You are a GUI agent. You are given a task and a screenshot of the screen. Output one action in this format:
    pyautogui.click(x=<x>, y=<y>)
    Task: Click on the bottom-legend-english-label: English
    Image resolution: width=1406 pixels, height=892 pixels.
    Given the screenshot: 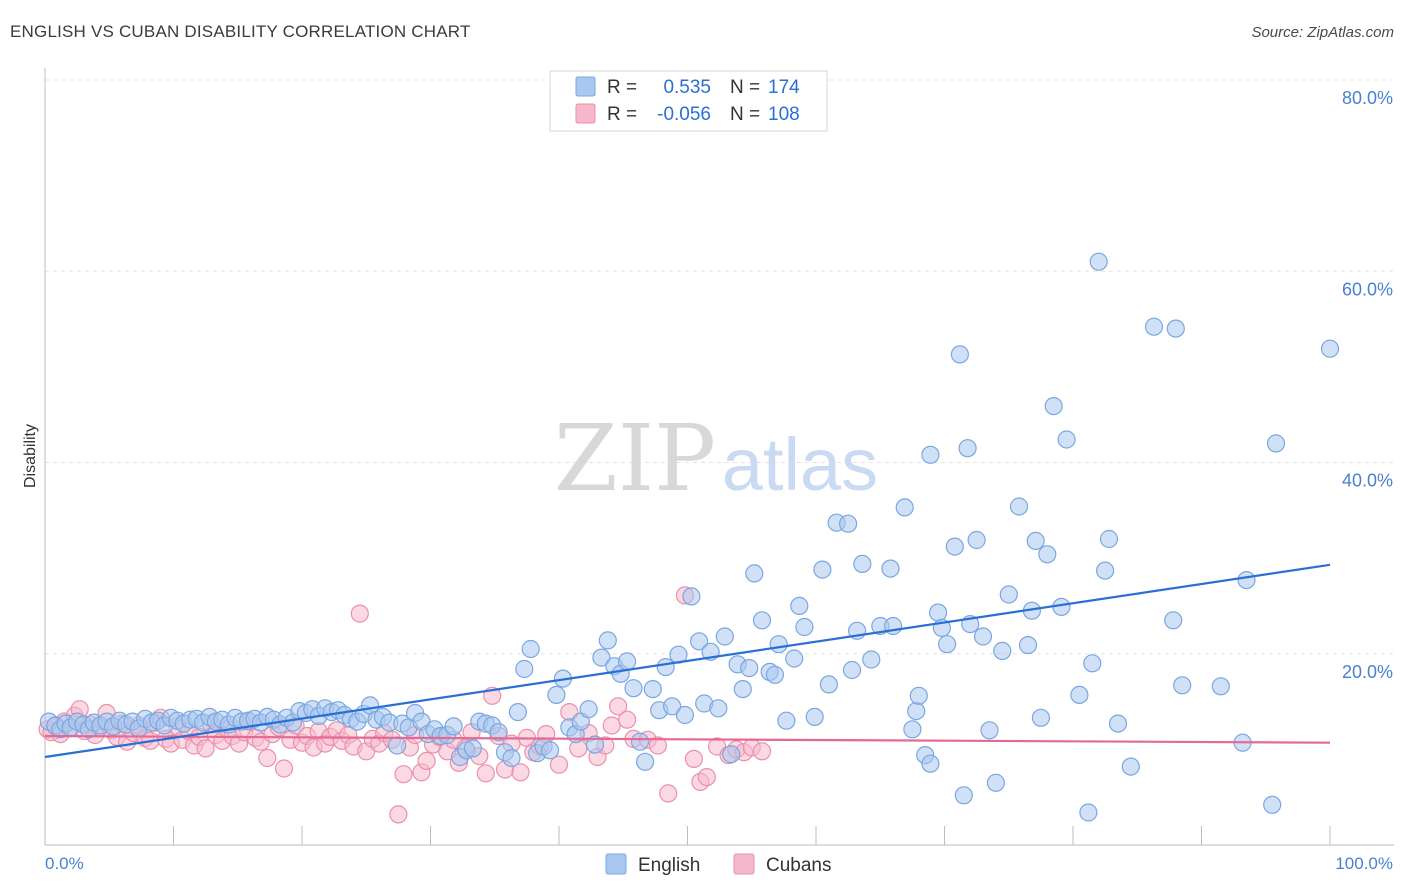 What is the action you would take?
    pyautogui.click(x=669, y=865)
    